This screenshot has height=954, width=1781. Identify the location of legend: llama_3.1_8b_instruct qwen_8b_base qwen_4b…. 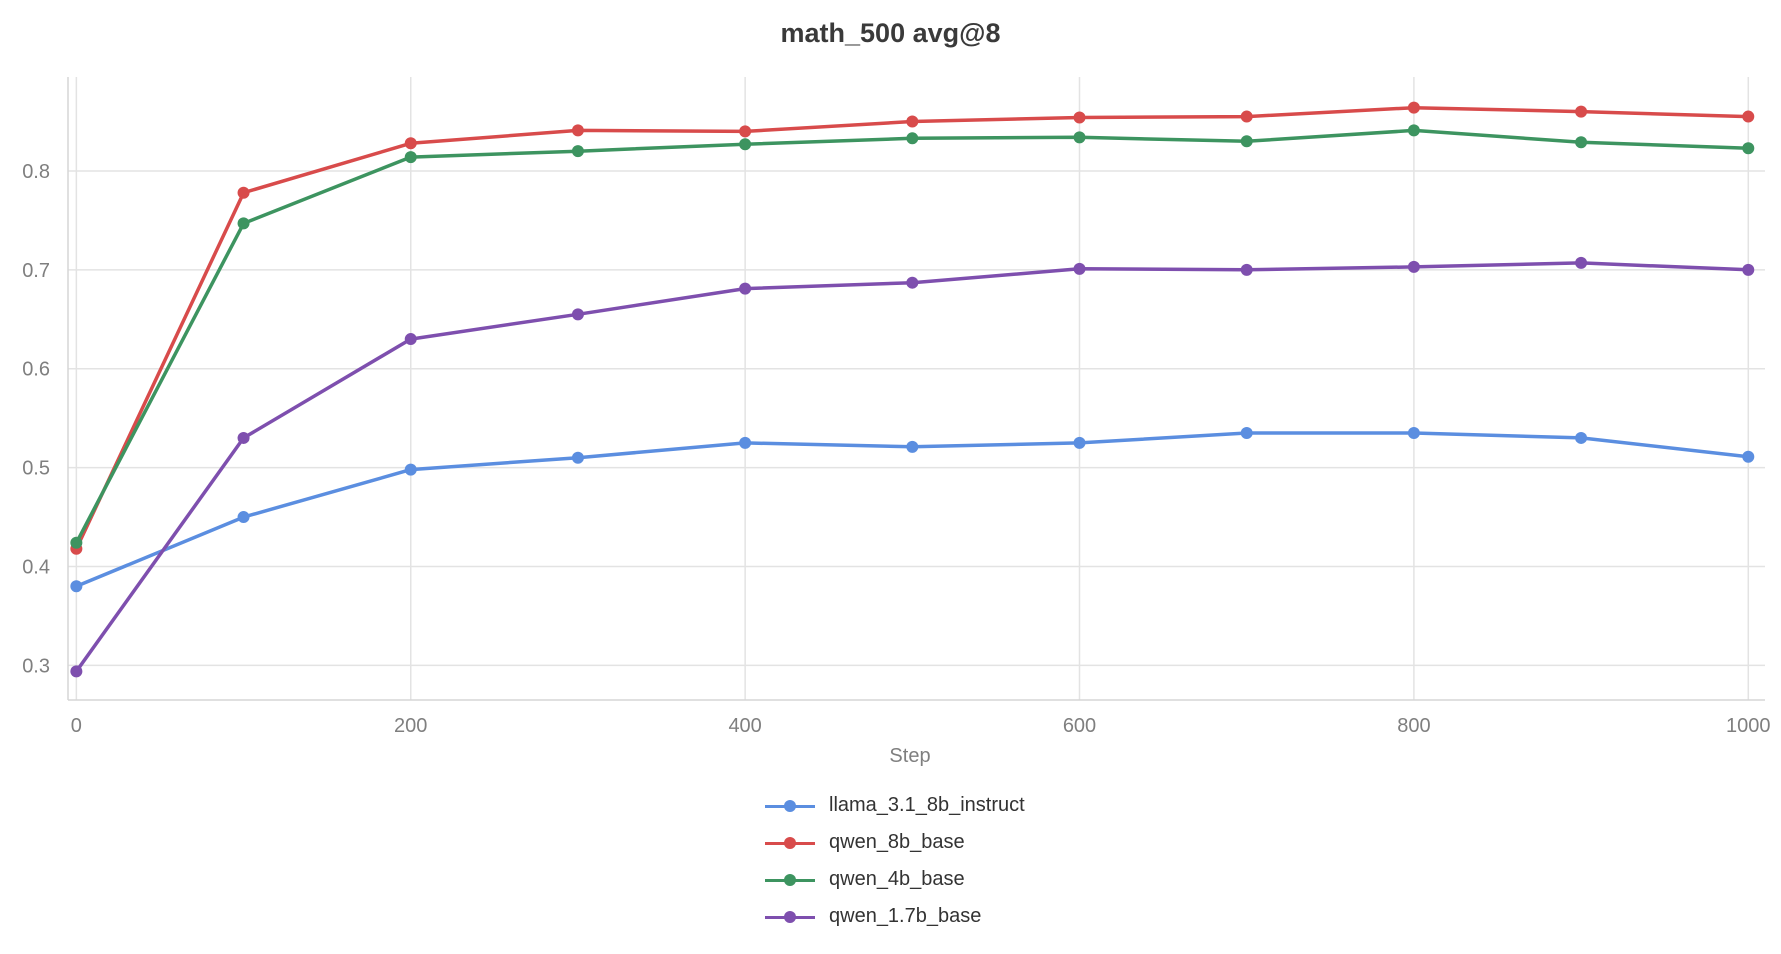
(895, 861).